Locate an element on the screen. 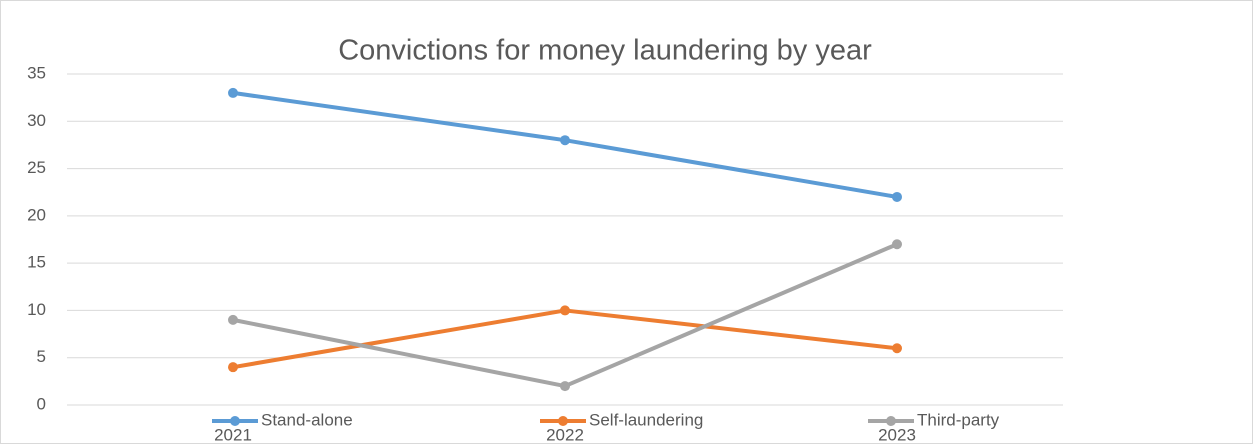  x-tick-label: 2021 is located at coordinates (233, 434).